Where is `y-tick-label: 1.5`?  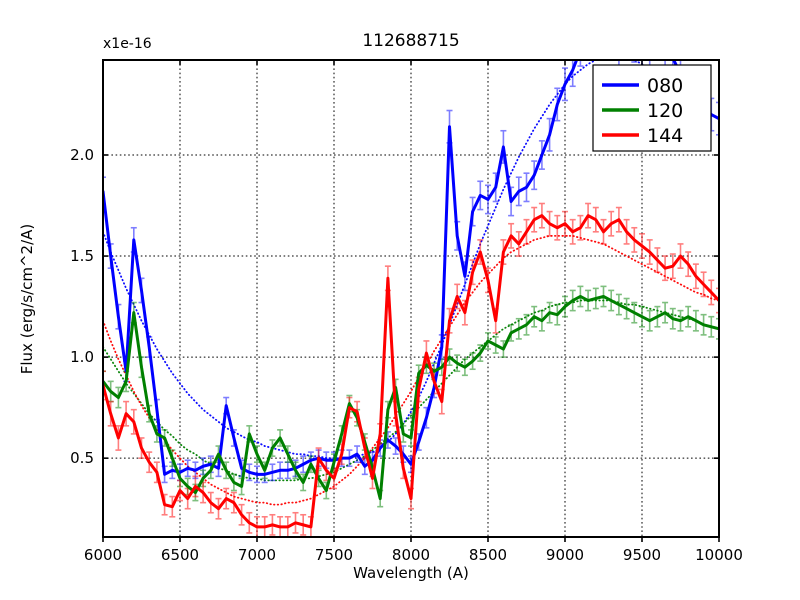 y-tick-label: 1.5 is located at coordinates (82, 256).